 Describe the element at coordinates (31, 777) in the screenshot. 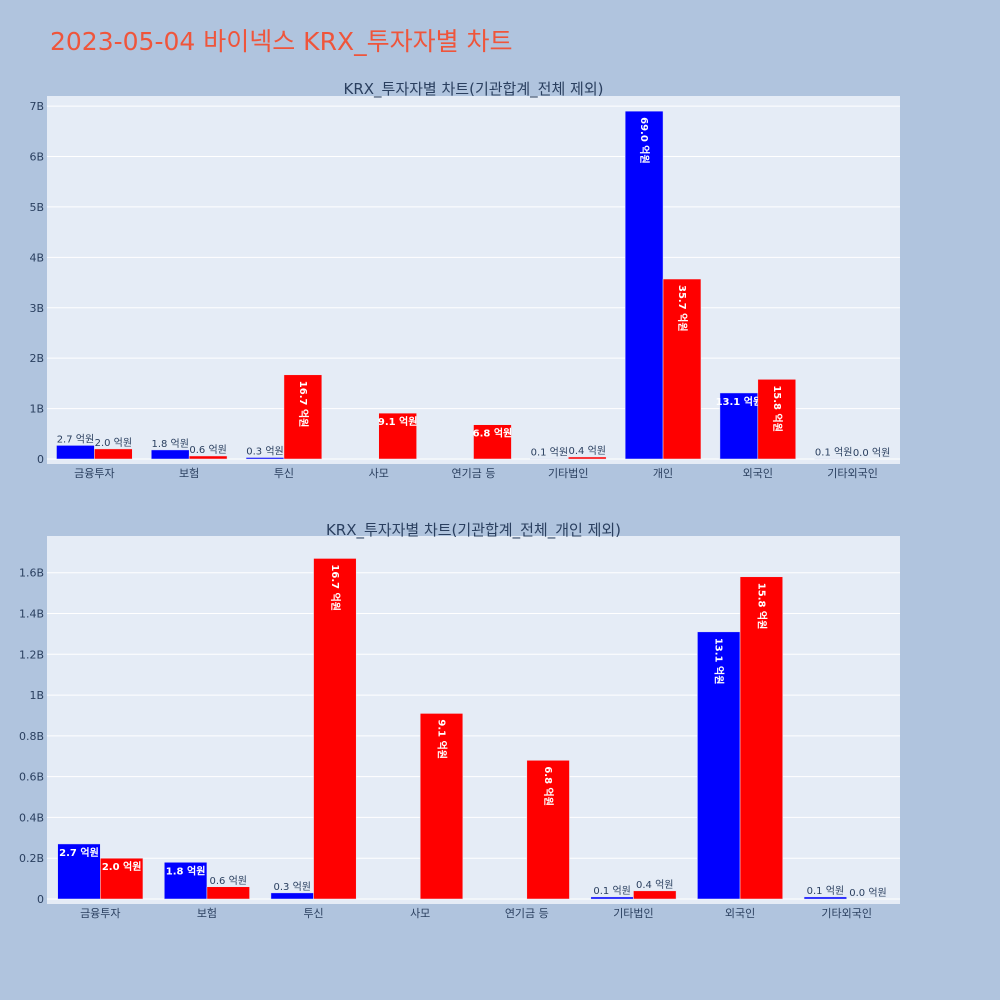

I see `y-tick-label: 0.6B` at that location.